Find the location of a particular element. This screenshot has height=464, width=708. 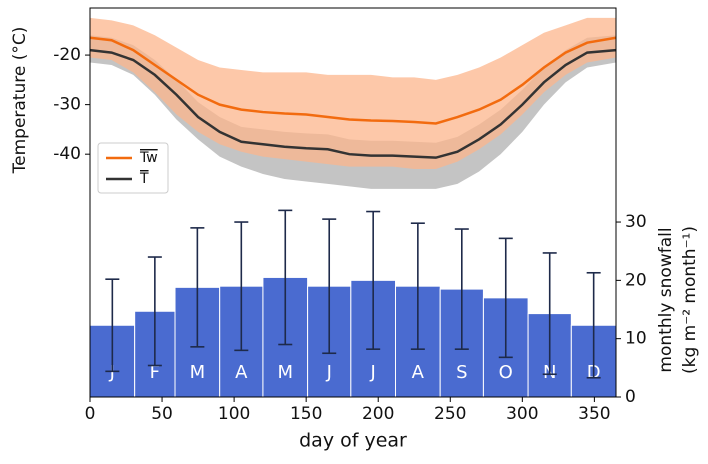

bar-label: O is located at coordinates (506, 372).